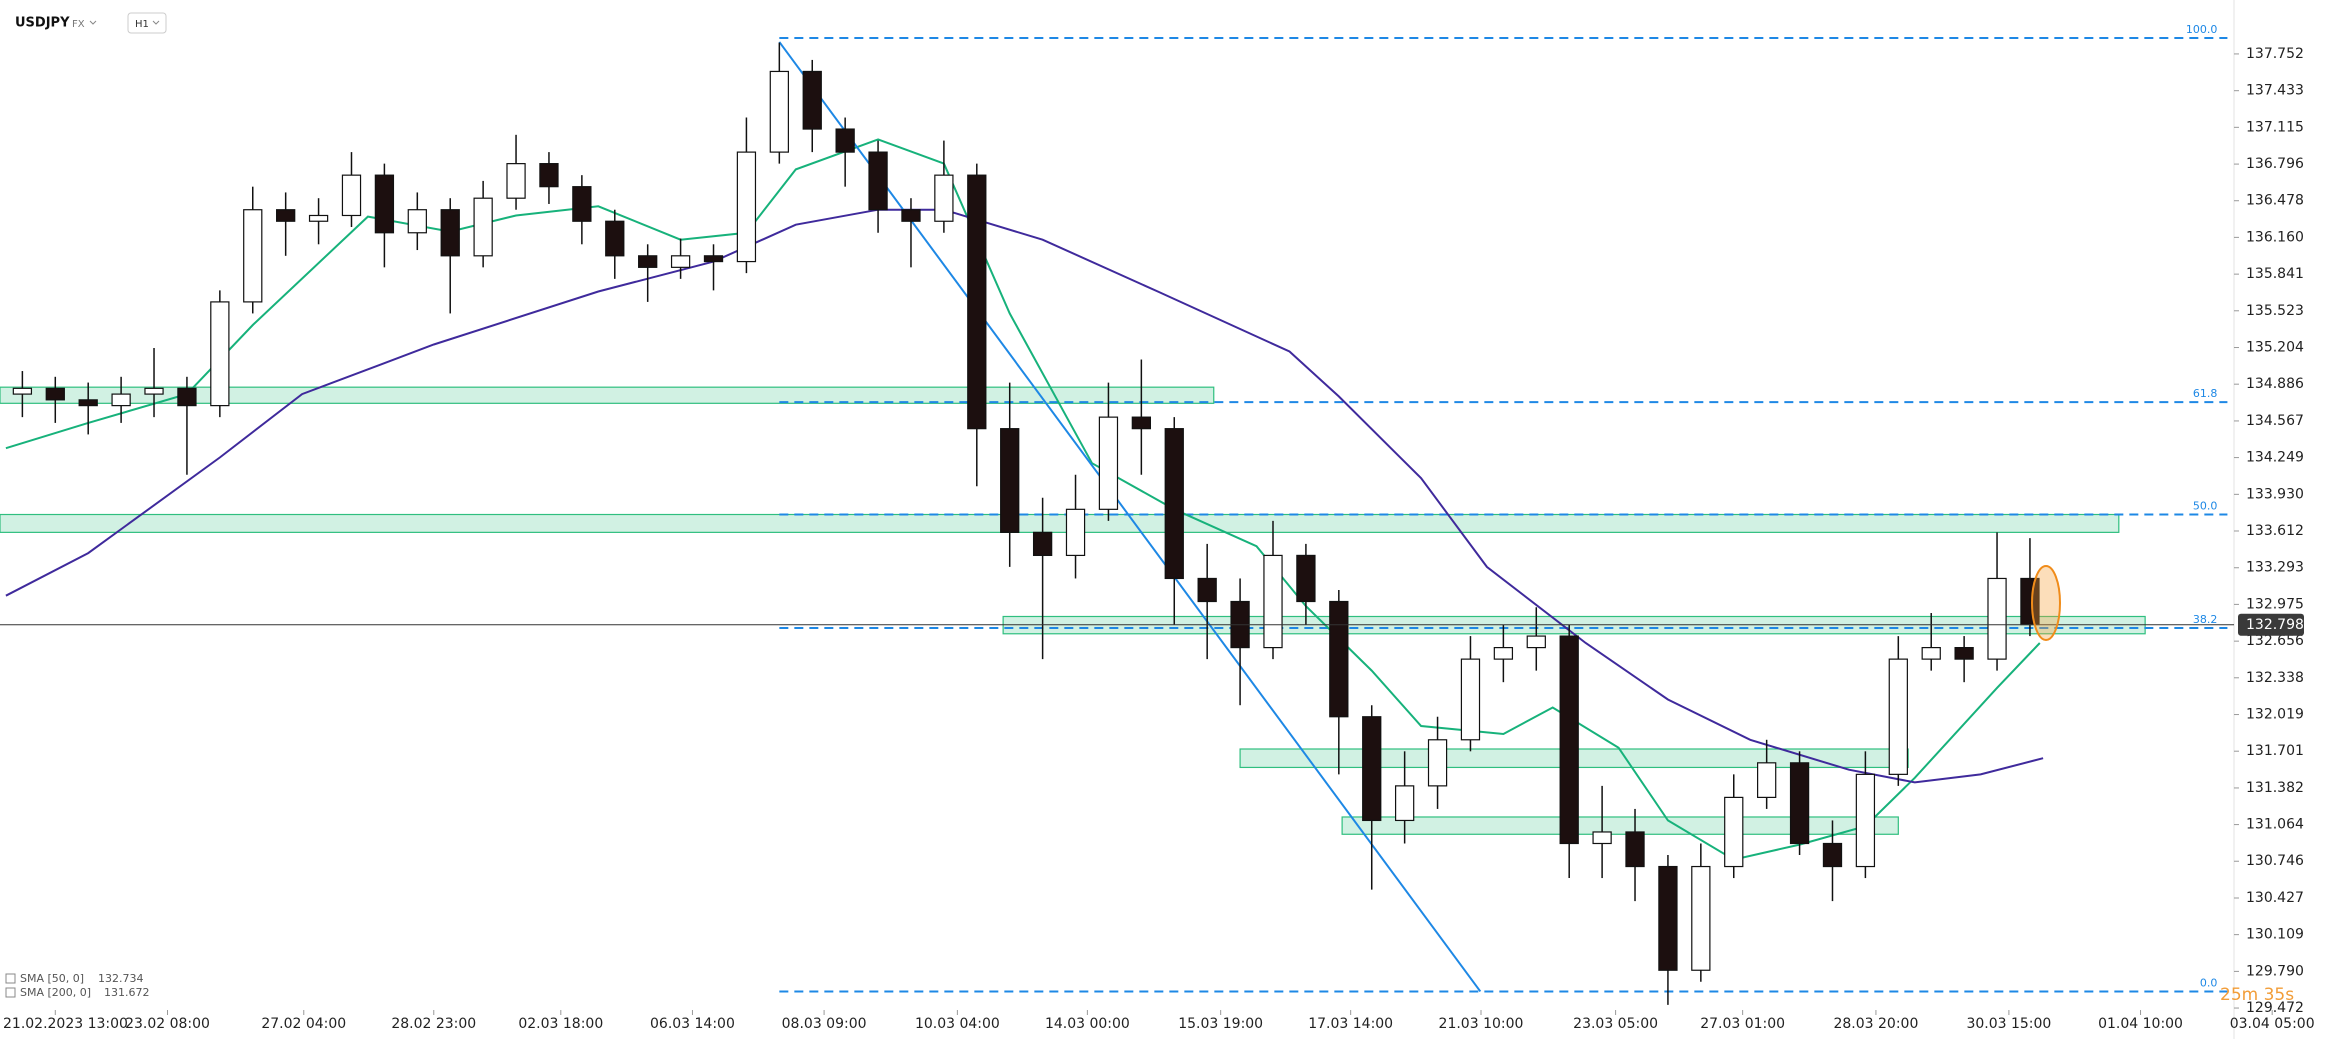  Describe the element at coordinates (2209, 982) in the screenshot. I see `fib-label: 0.0` at that location.